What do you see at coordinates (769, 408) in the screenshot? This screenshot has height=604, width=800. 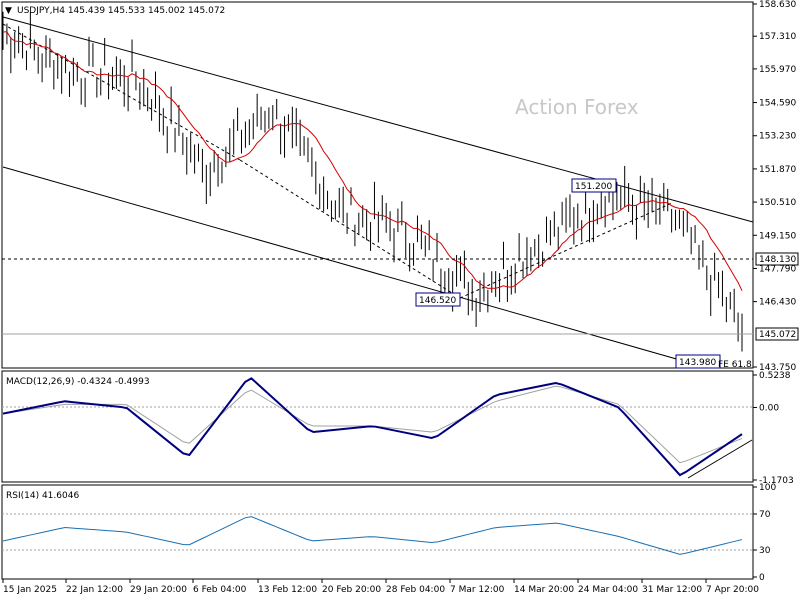 I see `macd-tick-label: 0.00` at bounding box center [769, 408].